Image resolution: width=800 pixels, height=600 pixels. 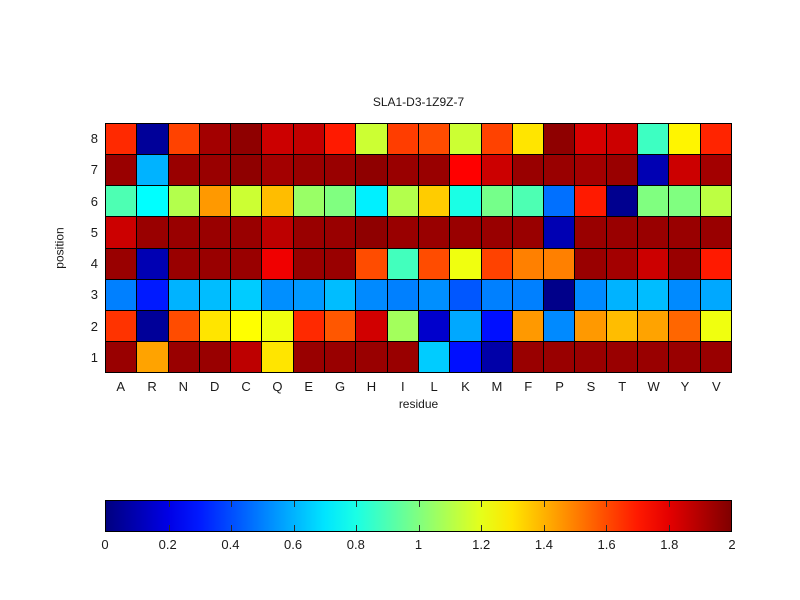 I want to click on x-tick-label: M, so click(x=497, y=386).